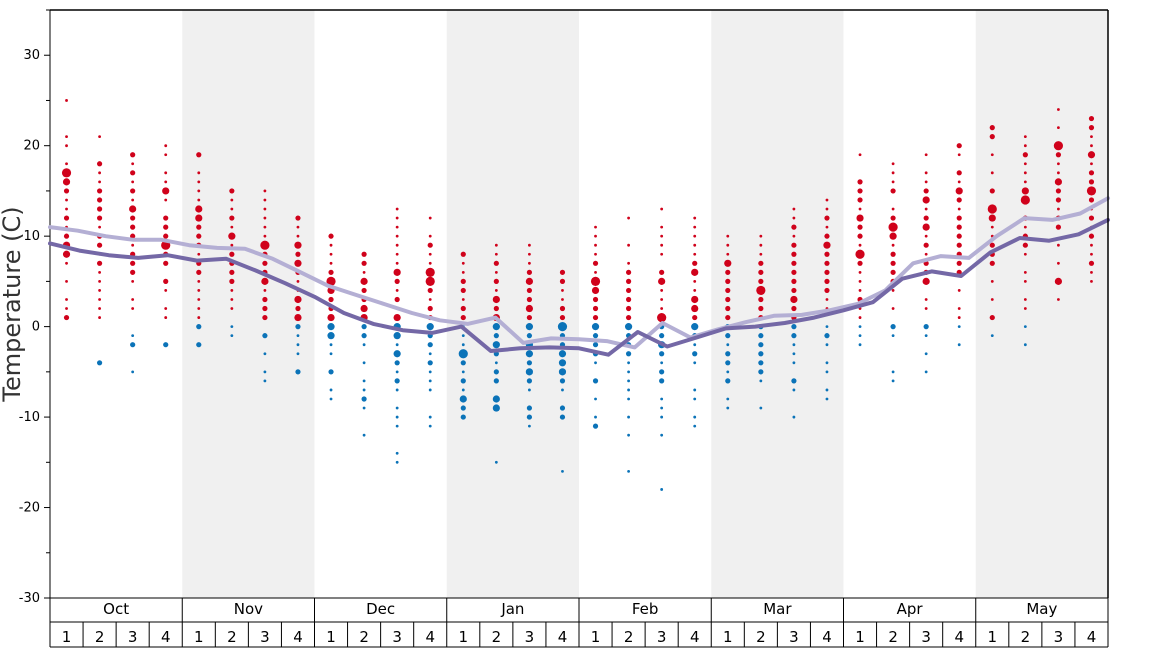 This screenshot has height=648, width=1168. What do you see at coordinates (116, 609) in the screenshot?
I see `month-label-oct: Oct` at bounding box center [116, 609].